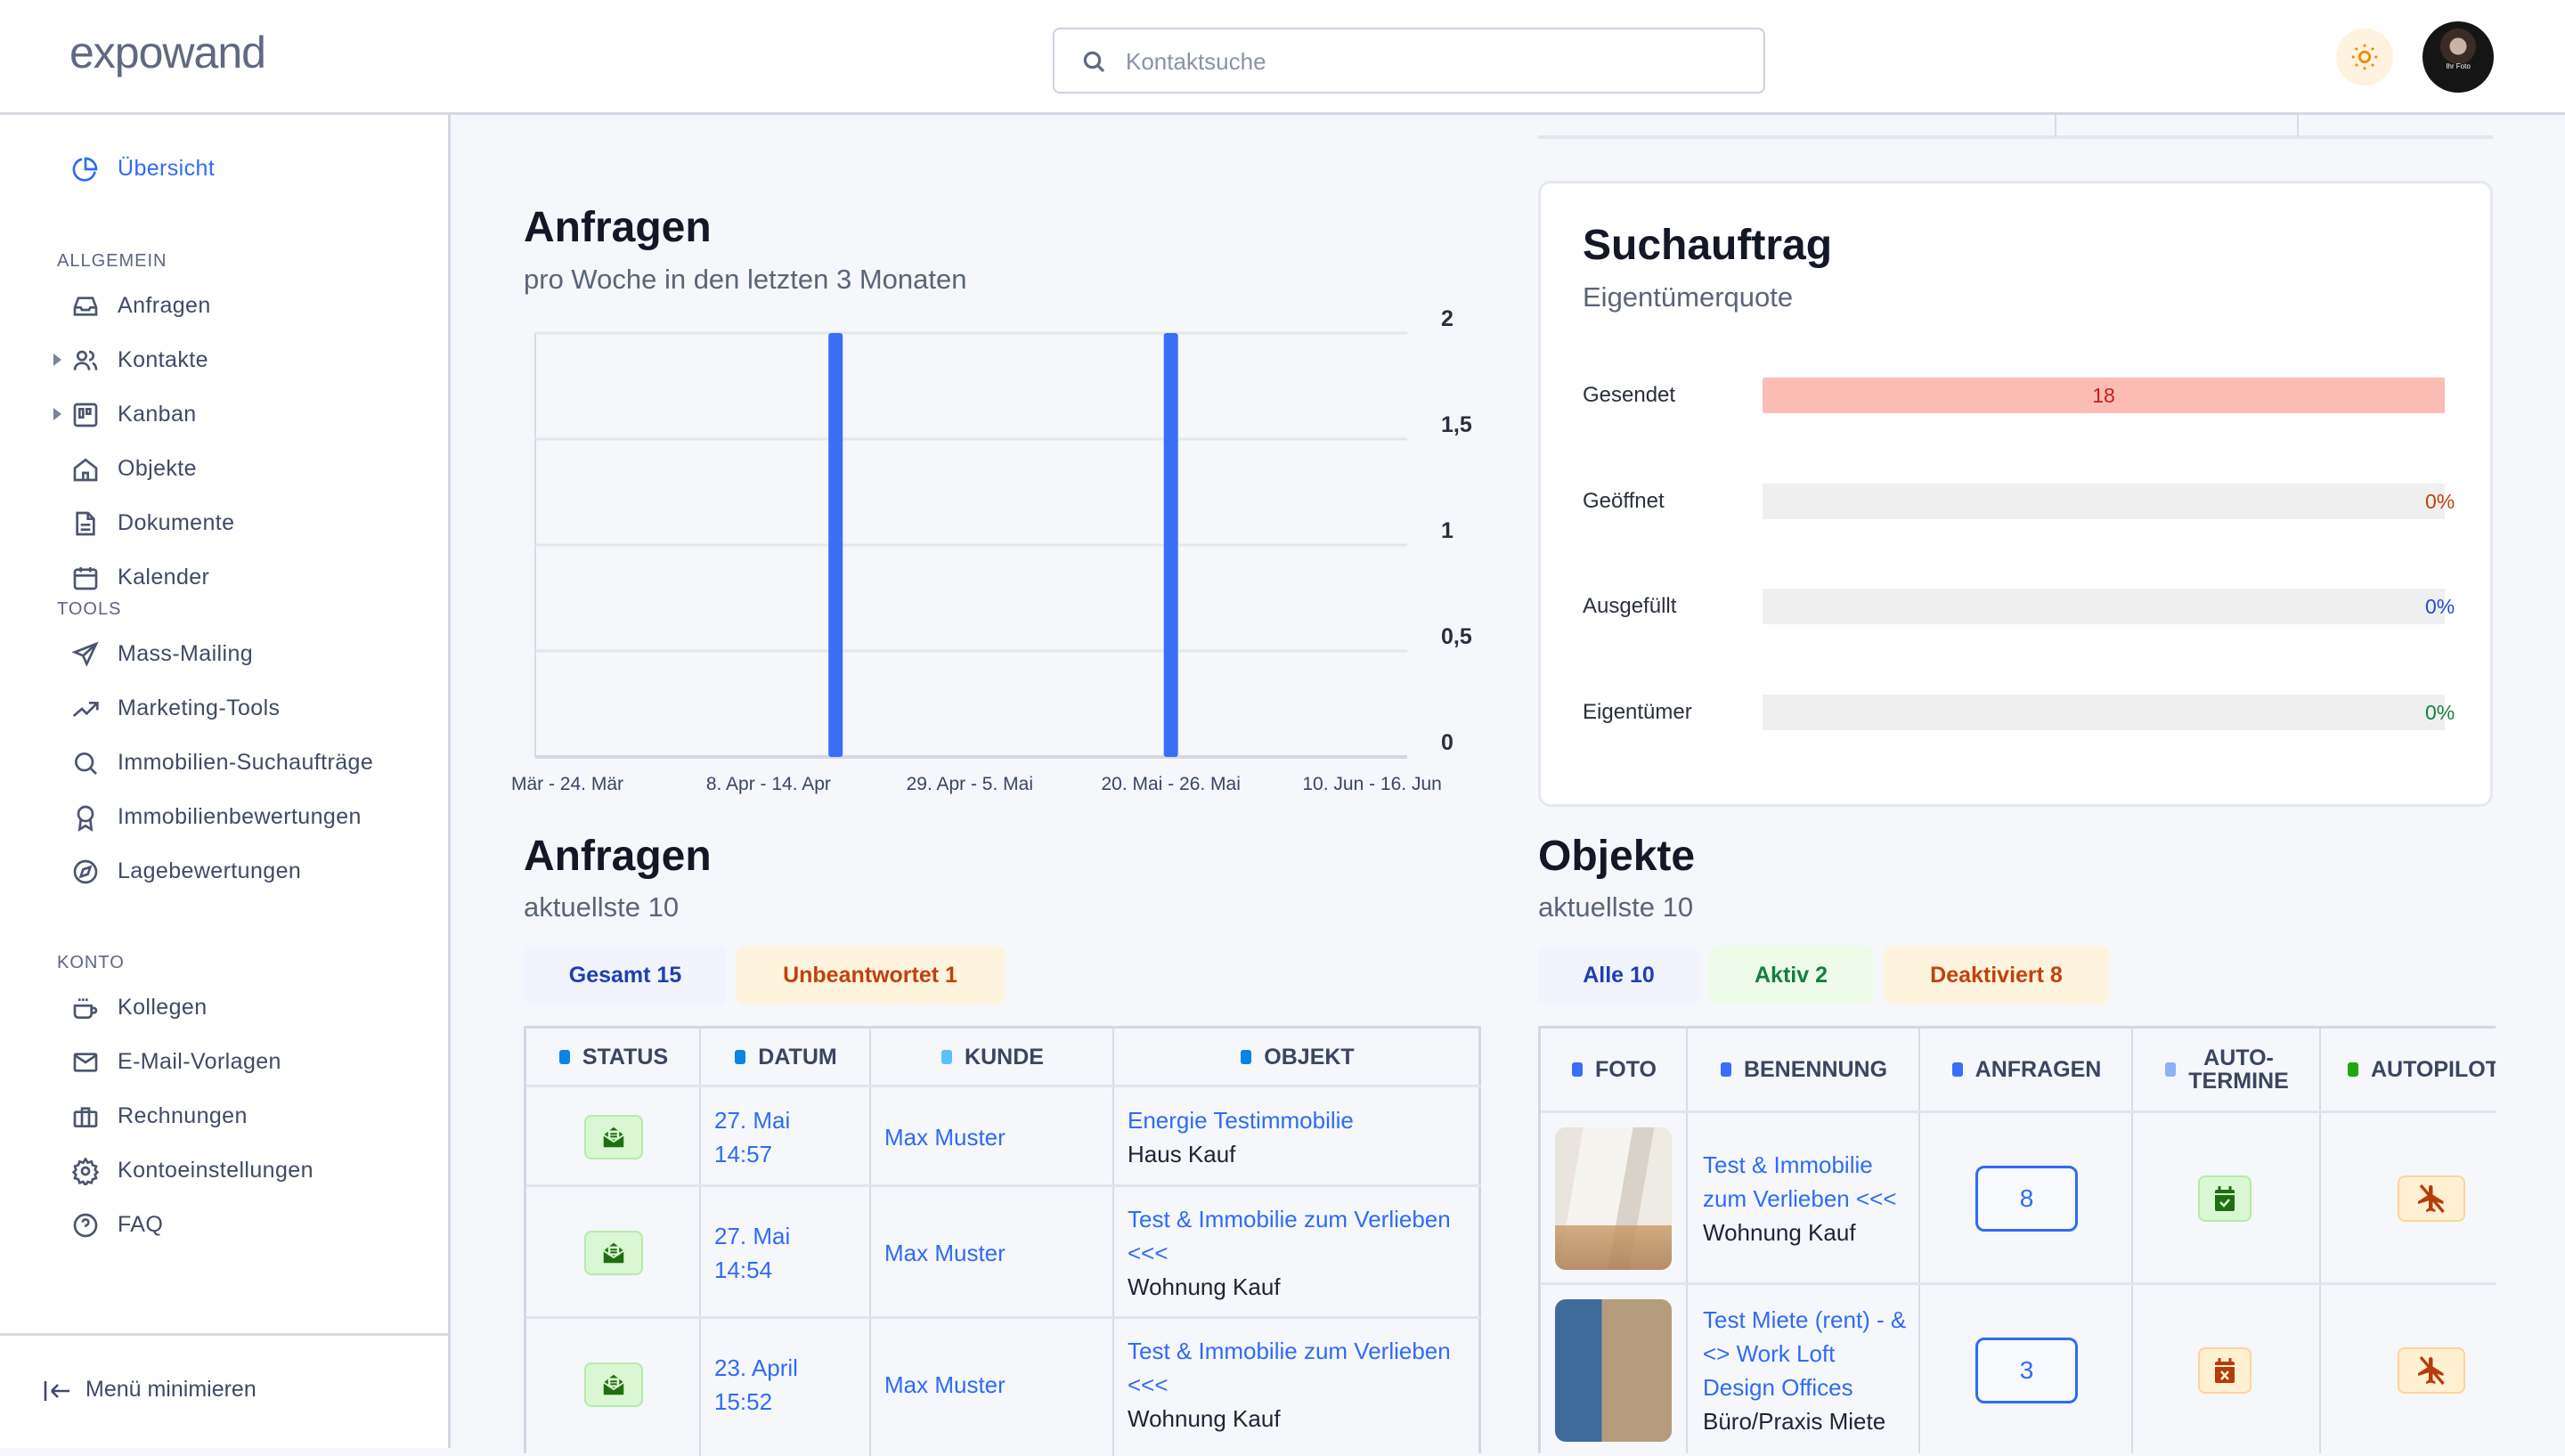  I want to click on tab-gesamt: Gesamt 15, so click(625, 975).